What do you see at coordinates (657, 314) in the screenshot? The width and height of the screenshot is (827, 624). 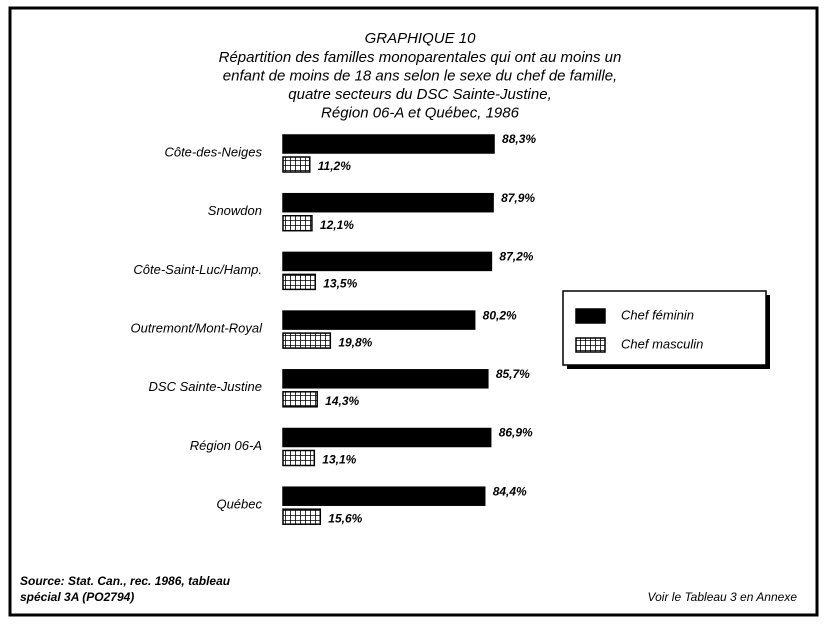 I see `legend-label: Chef féminin` at bounding box center [657, 314].